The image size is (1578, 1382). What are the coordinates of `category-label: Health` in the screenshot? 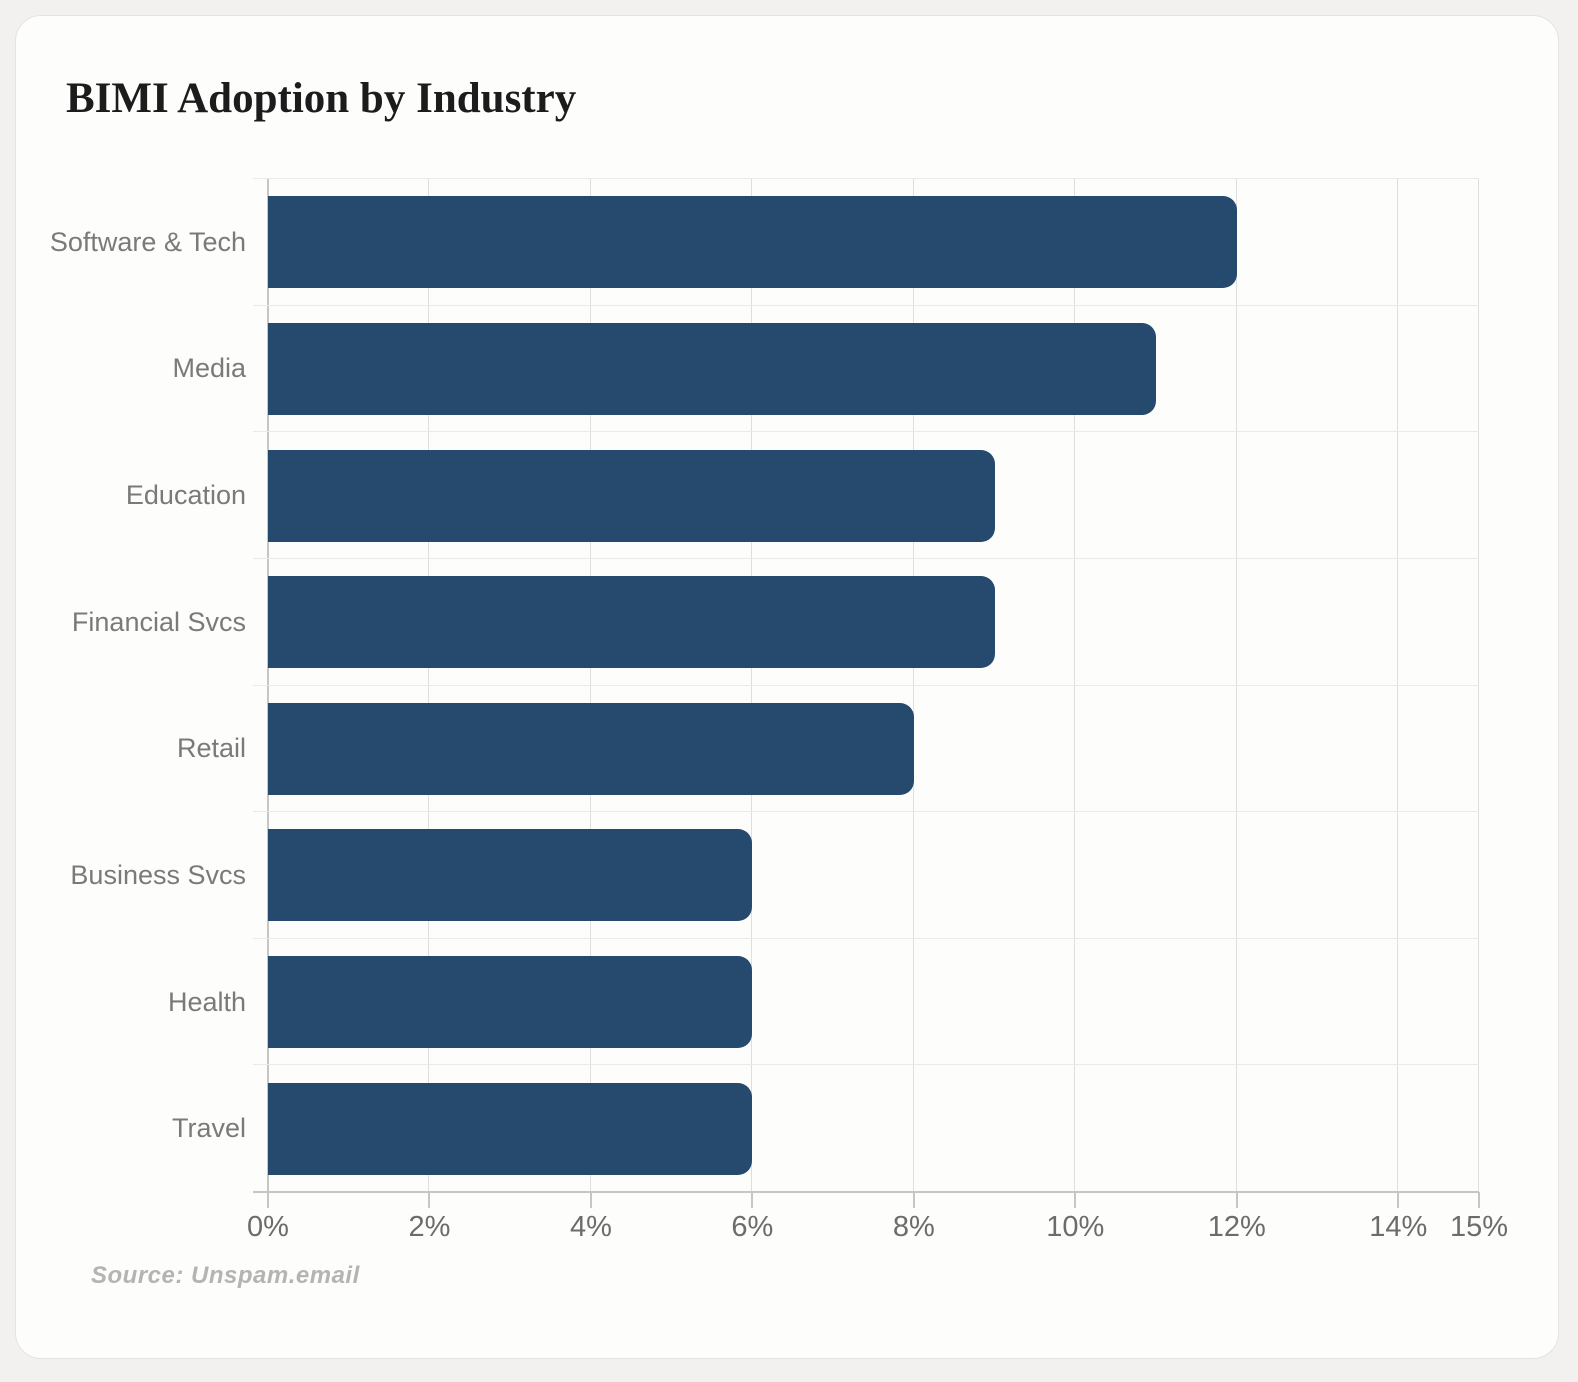 It's located at (206, 1001).